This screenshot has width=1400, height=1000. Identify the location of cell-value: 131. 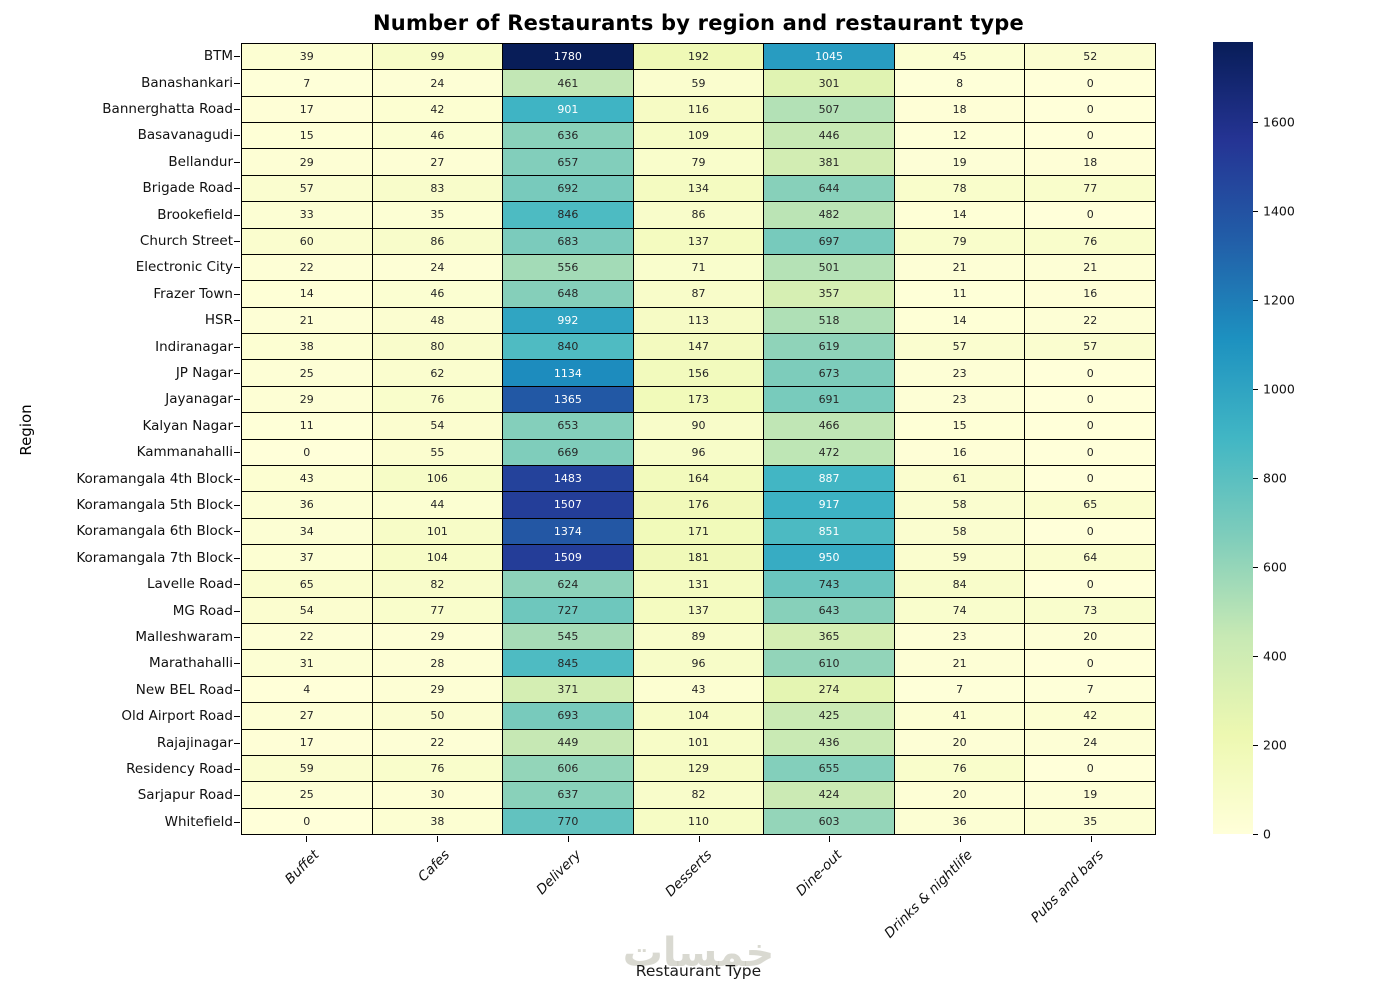
(698, 584).